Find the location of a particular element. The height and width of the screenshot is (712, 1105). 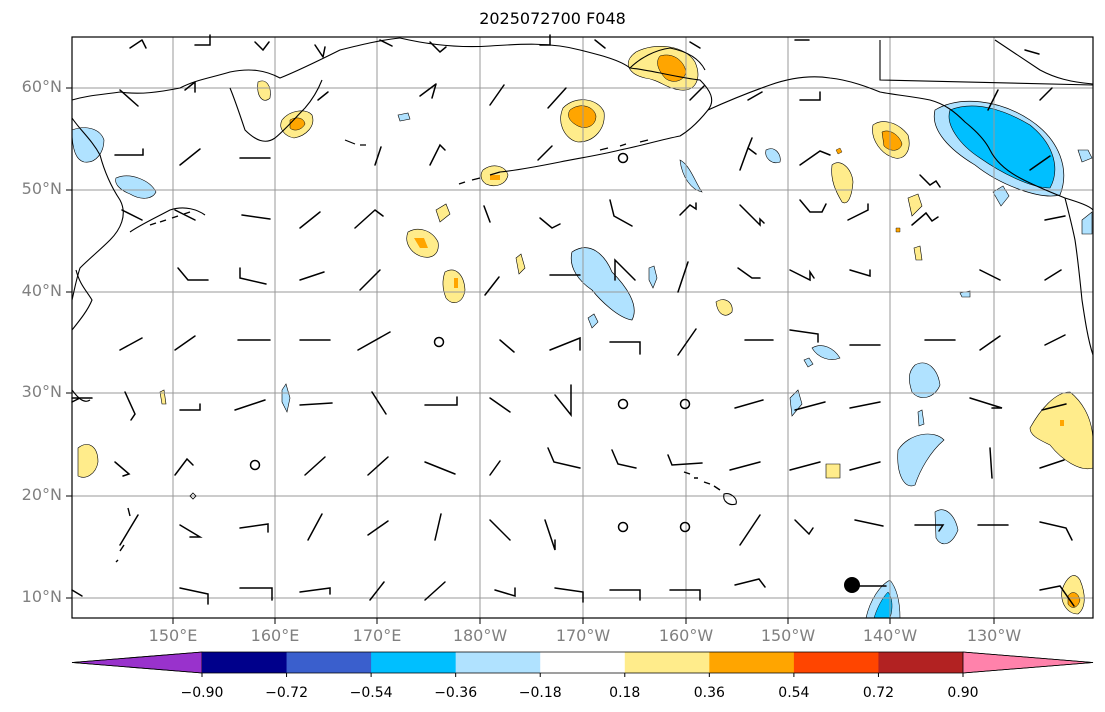

colorbar is located at coordinates (582, 664).